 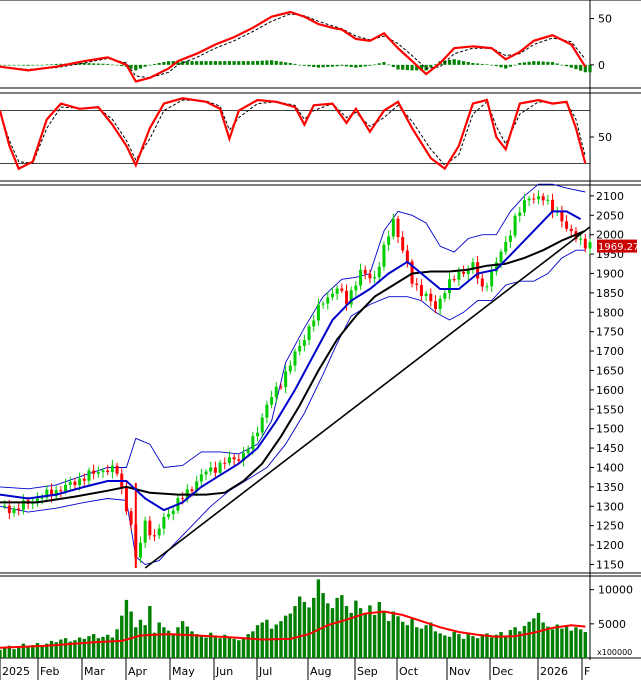 I want to click on price-tick-label: 1400, so click(x=610, y=467).